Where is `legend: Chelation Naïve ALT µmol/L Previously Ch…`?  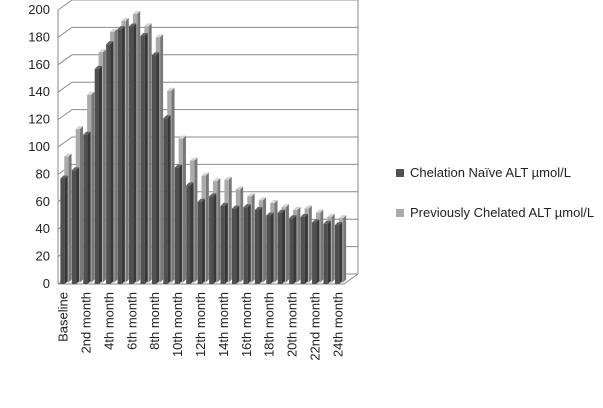
legend: Chelation Naïve ALT µmol/L Previously Ch… is located at coordinates (498, 193).